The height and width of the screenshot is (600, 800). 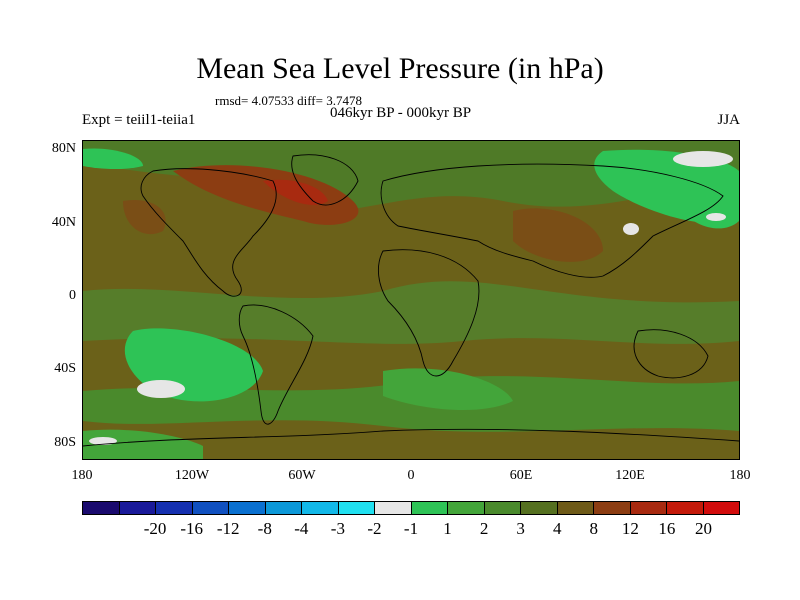 What do you see at coordinates (301, 528) in the screenshot?
I see `legend-label: -4` at bounding box center [301, 528].